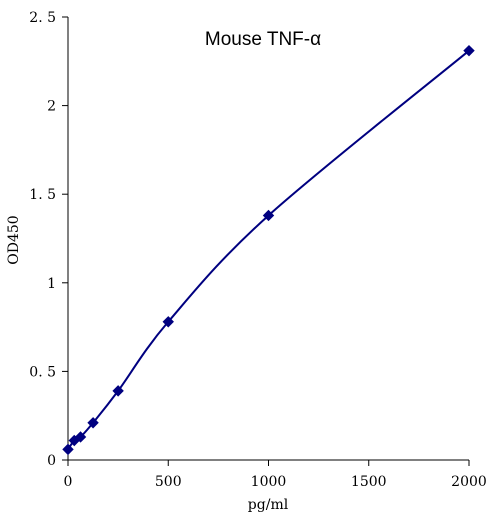  Describe the element at coordinates (369, 482) in the screenshot. I see `x-tick-label: 1500` at that location.